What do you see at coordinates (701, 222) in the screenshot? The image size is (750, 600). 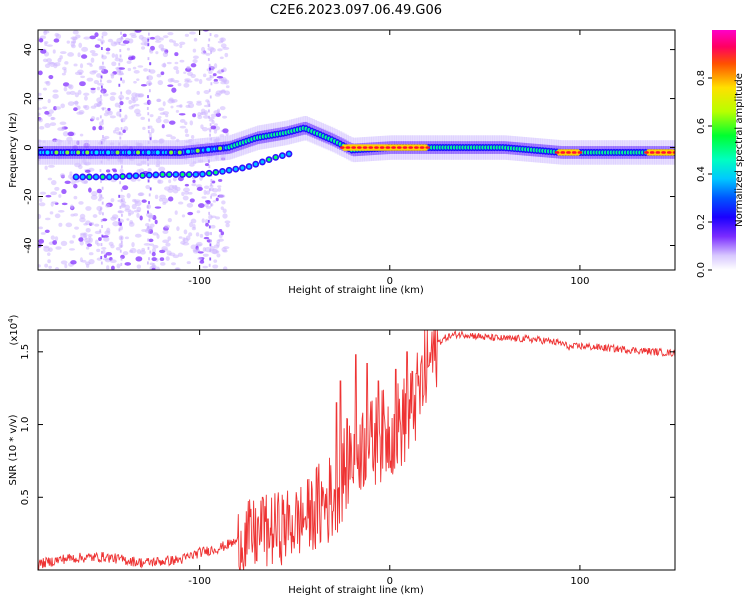 I see `colorbar-tick-label: 0.2` at bounding box center [701, 222].